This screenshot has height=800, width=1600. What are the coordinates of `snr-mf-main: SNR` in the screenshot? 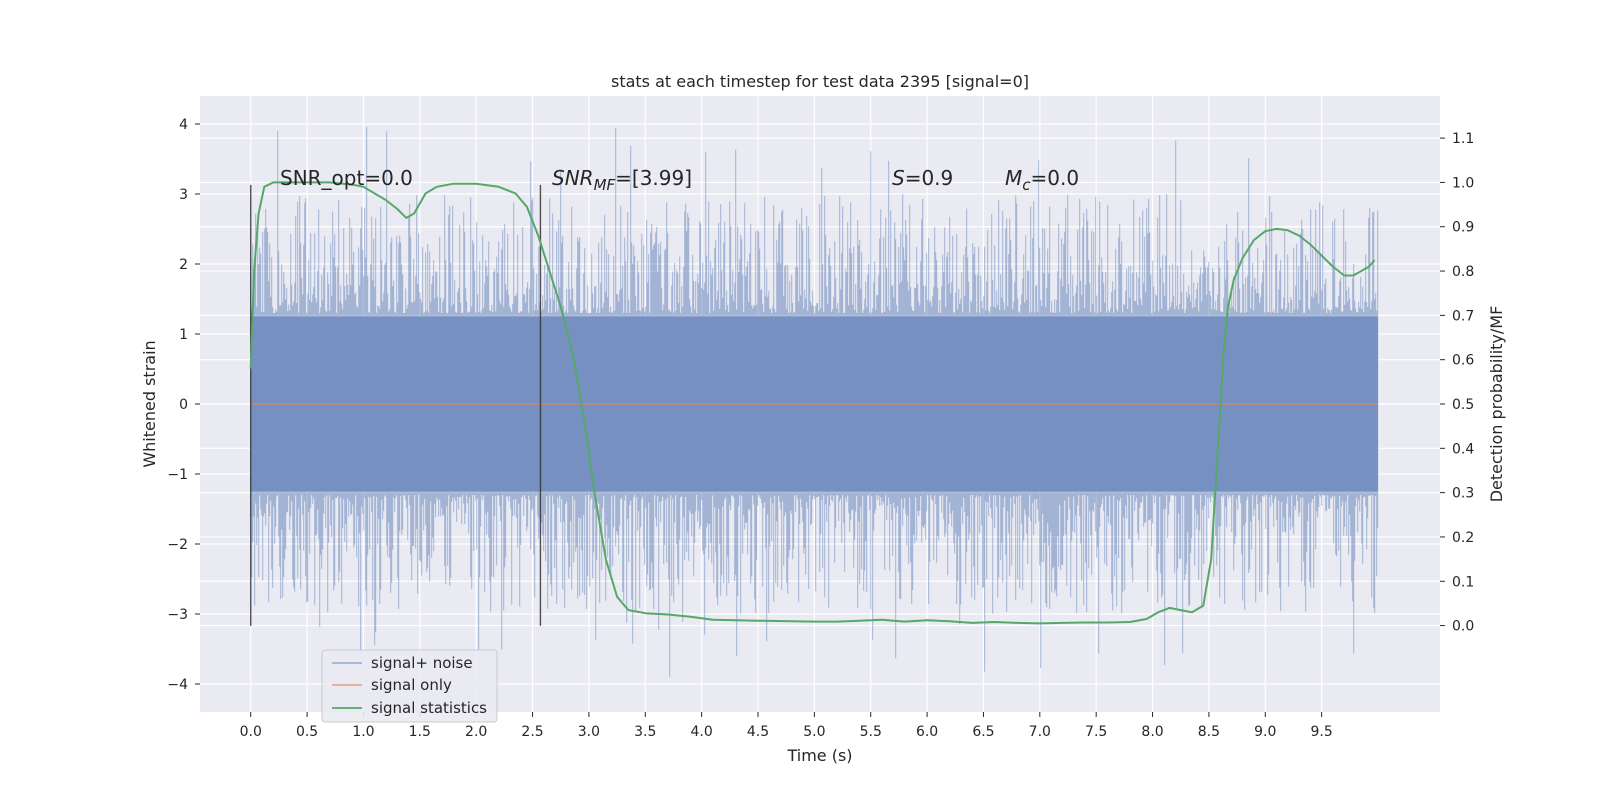 It's located at (573, 178).